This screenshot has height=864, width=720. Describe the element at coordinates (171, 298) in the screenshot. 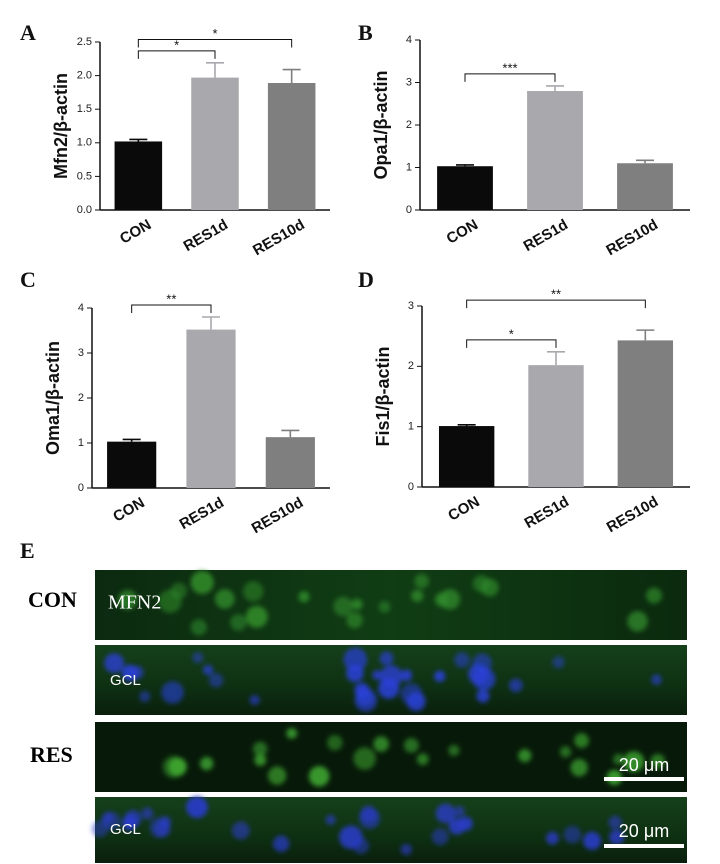

I see `significance-label: **` at that location.